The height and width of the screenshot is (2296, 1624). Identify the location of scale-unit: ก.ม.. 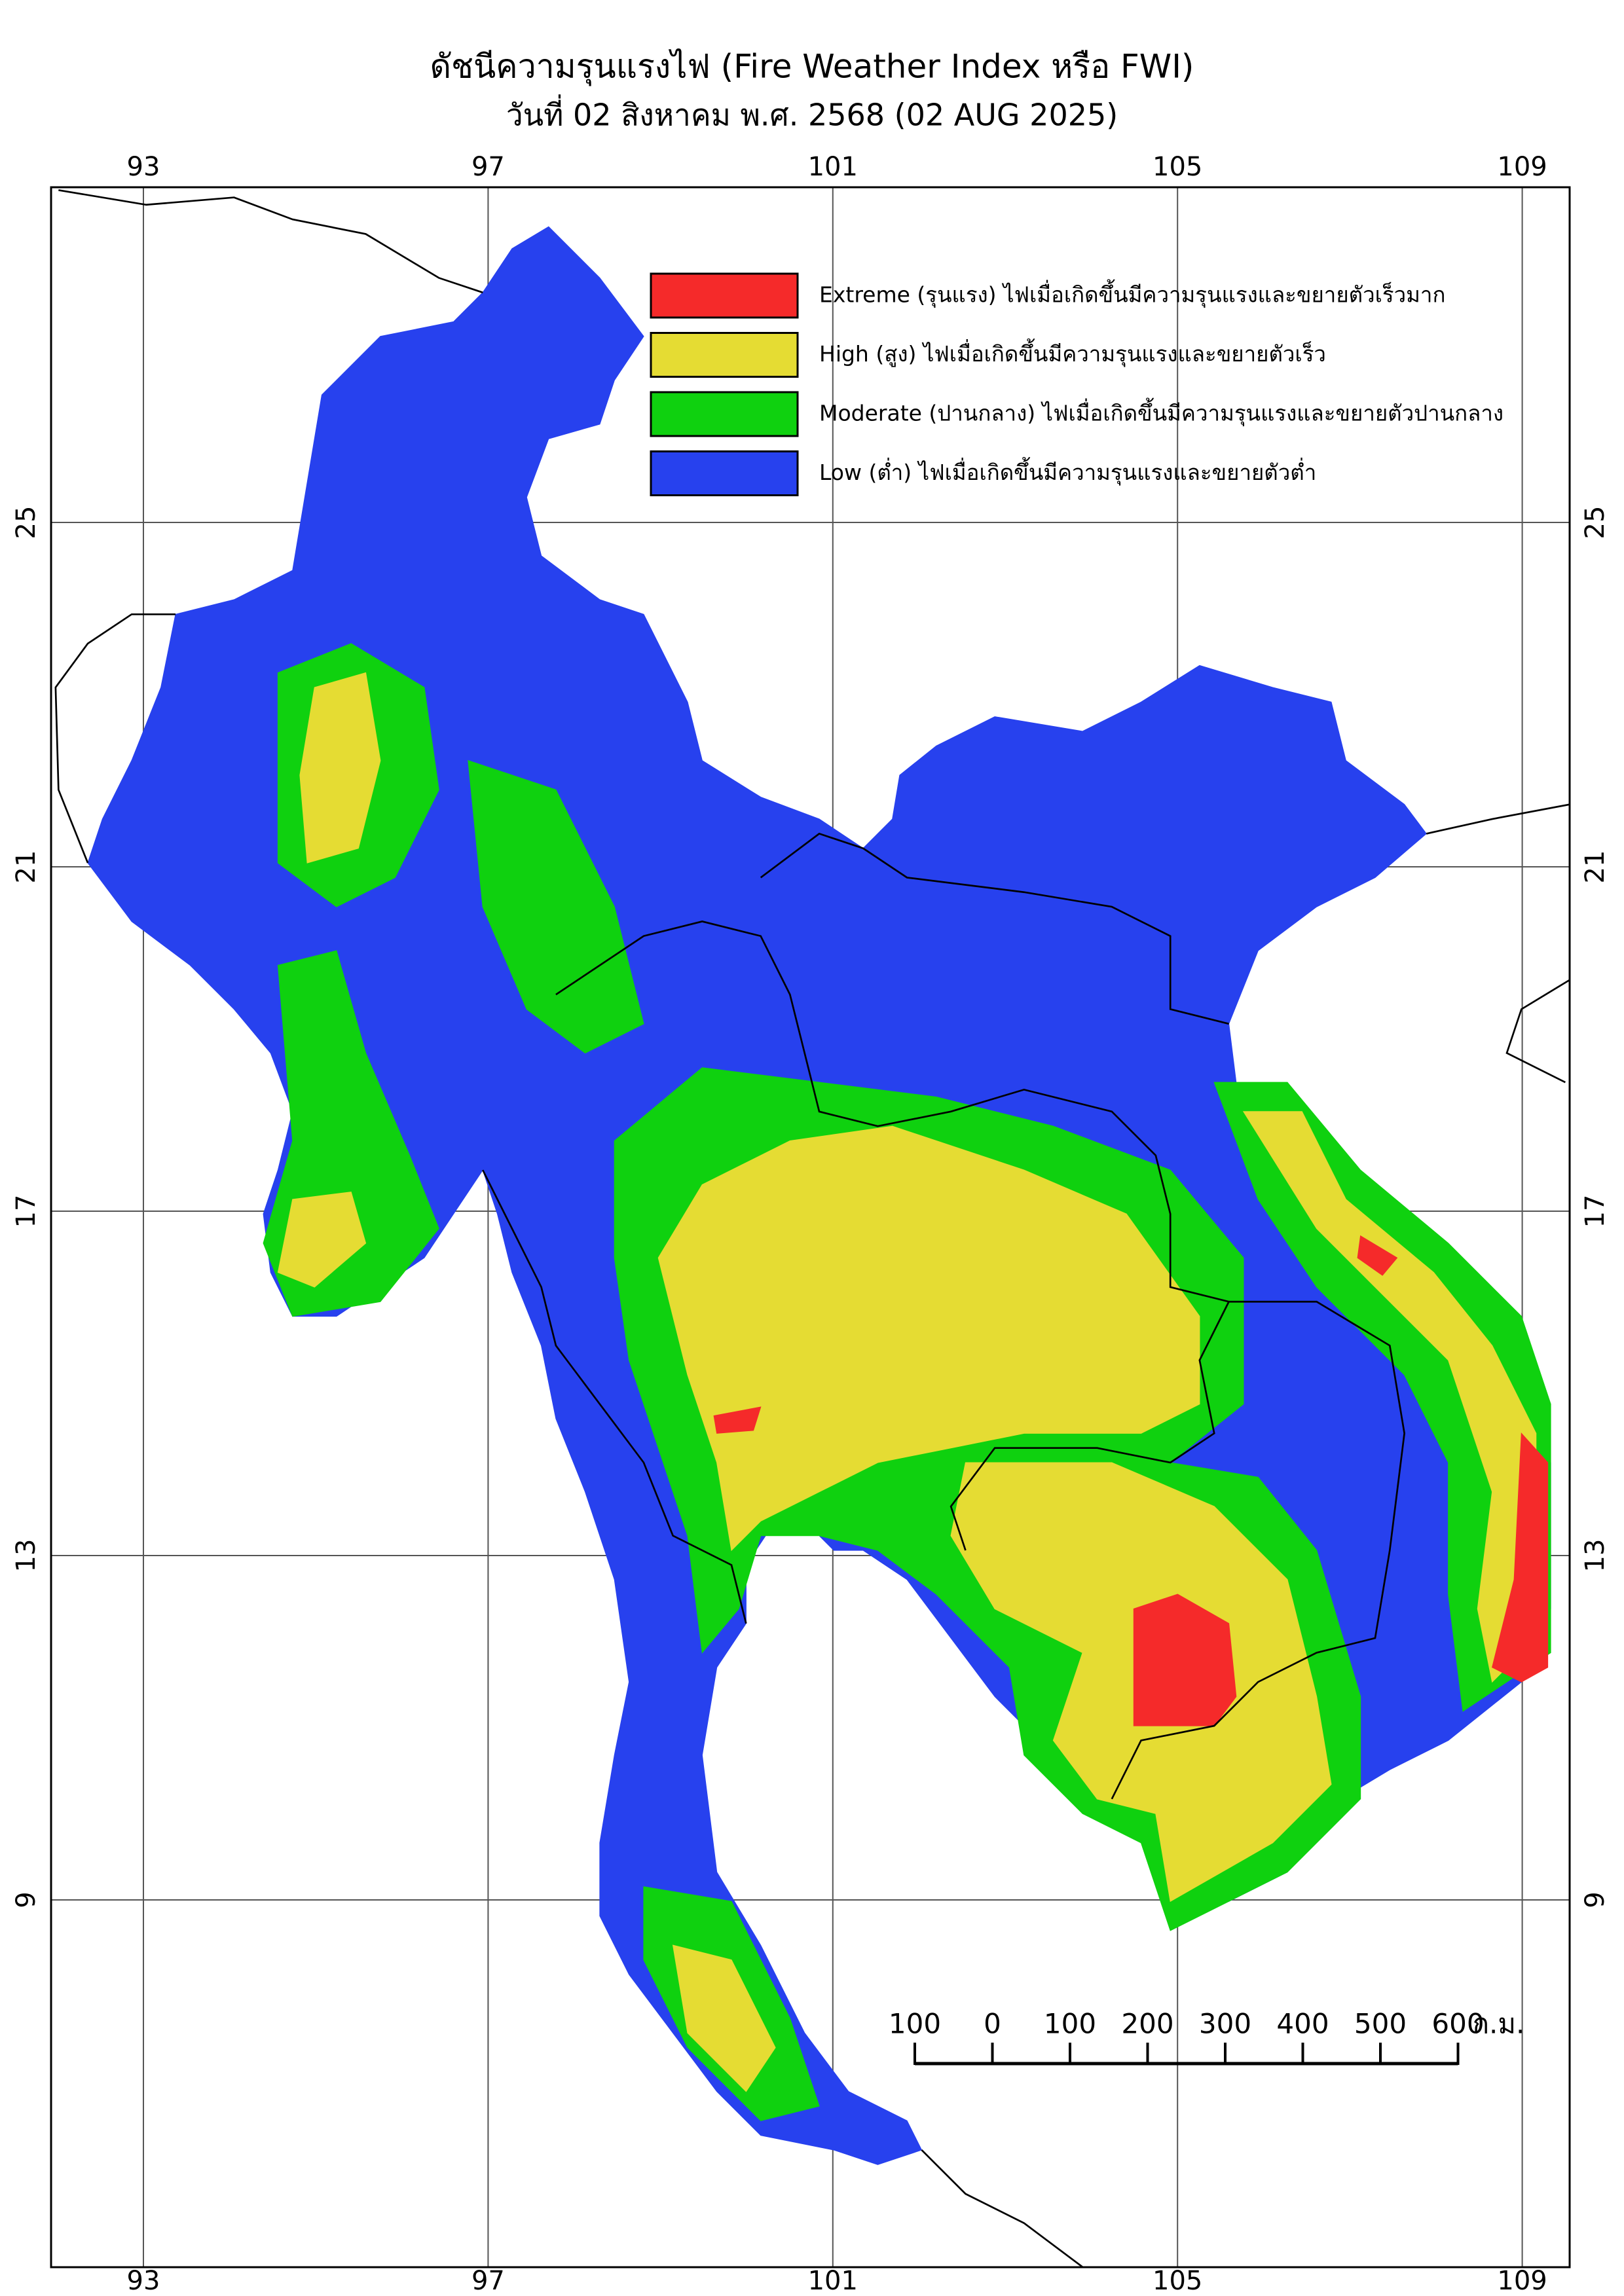
(1499, 2024).